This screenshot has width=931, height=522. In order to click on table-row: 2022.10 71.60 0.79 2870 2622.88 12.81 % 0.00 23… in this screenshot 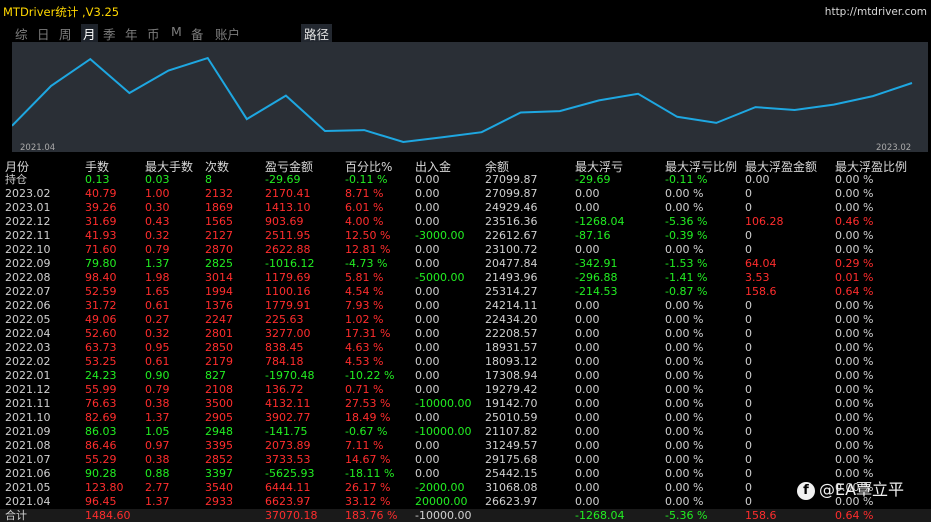, I will do `click(465, 250)`.